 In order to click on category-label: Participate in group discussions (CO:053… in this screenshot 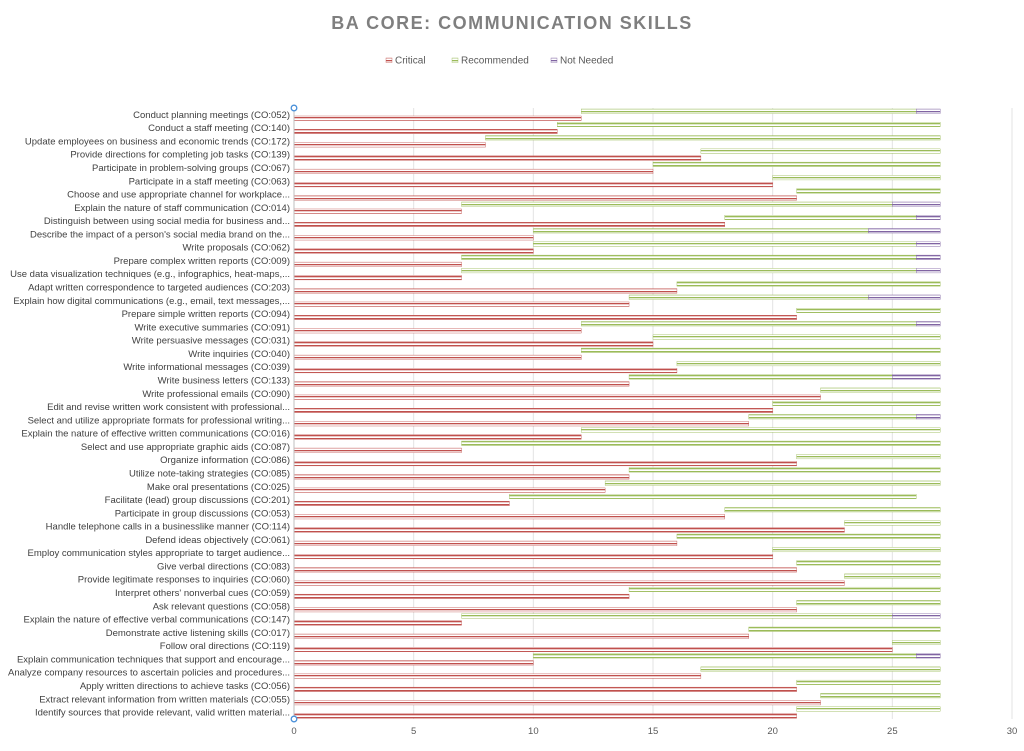, I will do `click(202, 513)`.